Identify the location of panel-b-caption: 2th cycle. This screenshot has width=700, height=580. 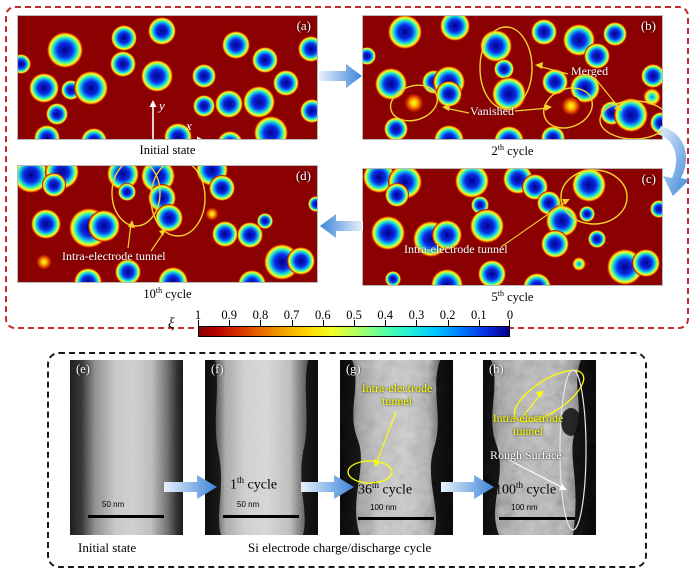
(512, 151).